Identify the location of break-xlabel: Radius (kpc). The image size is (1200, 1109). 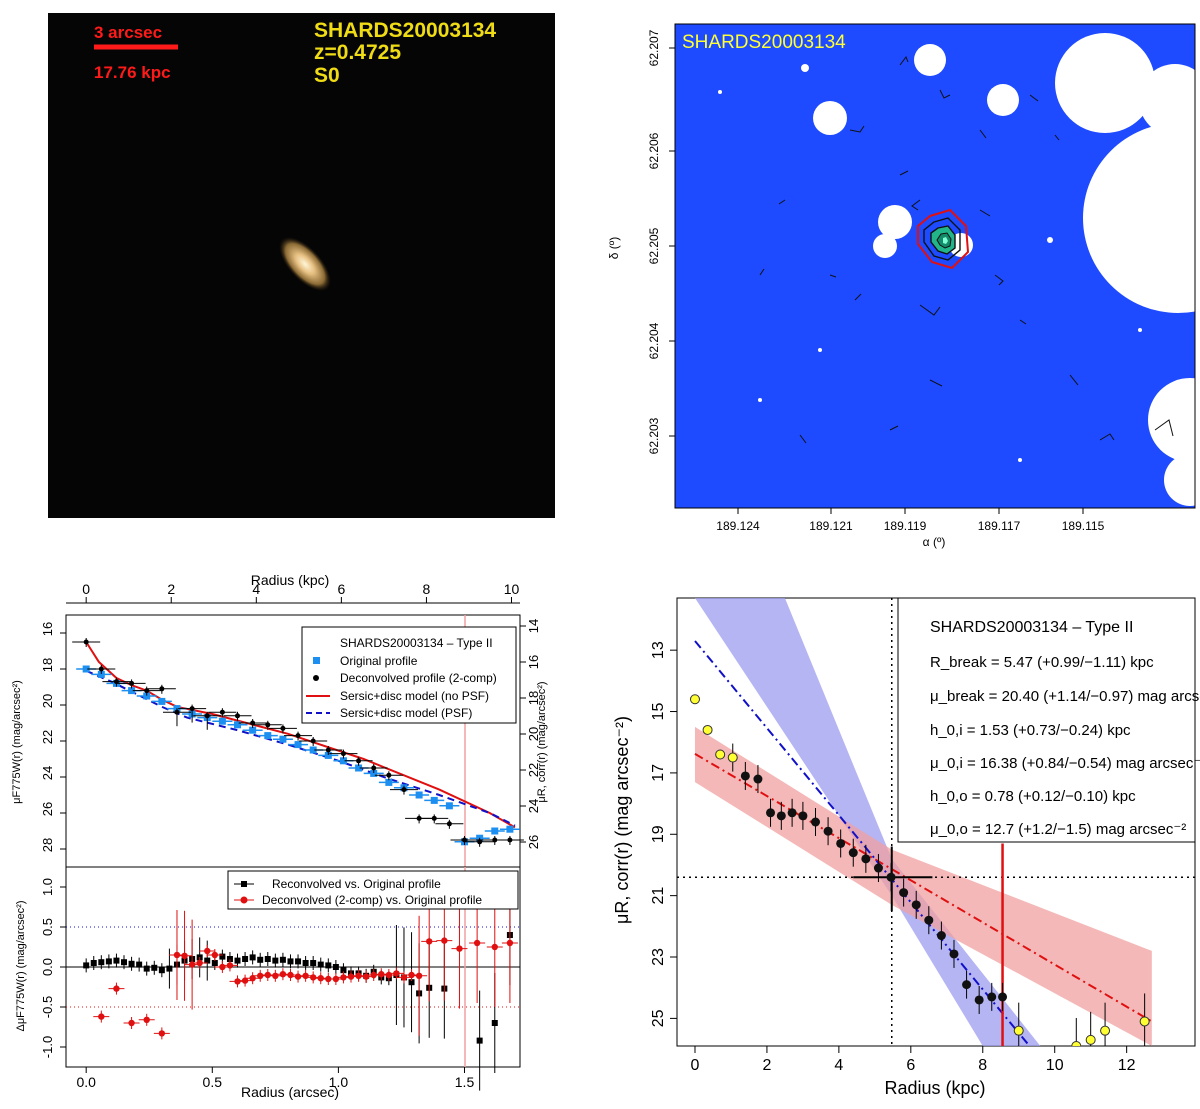
(934, 1088).